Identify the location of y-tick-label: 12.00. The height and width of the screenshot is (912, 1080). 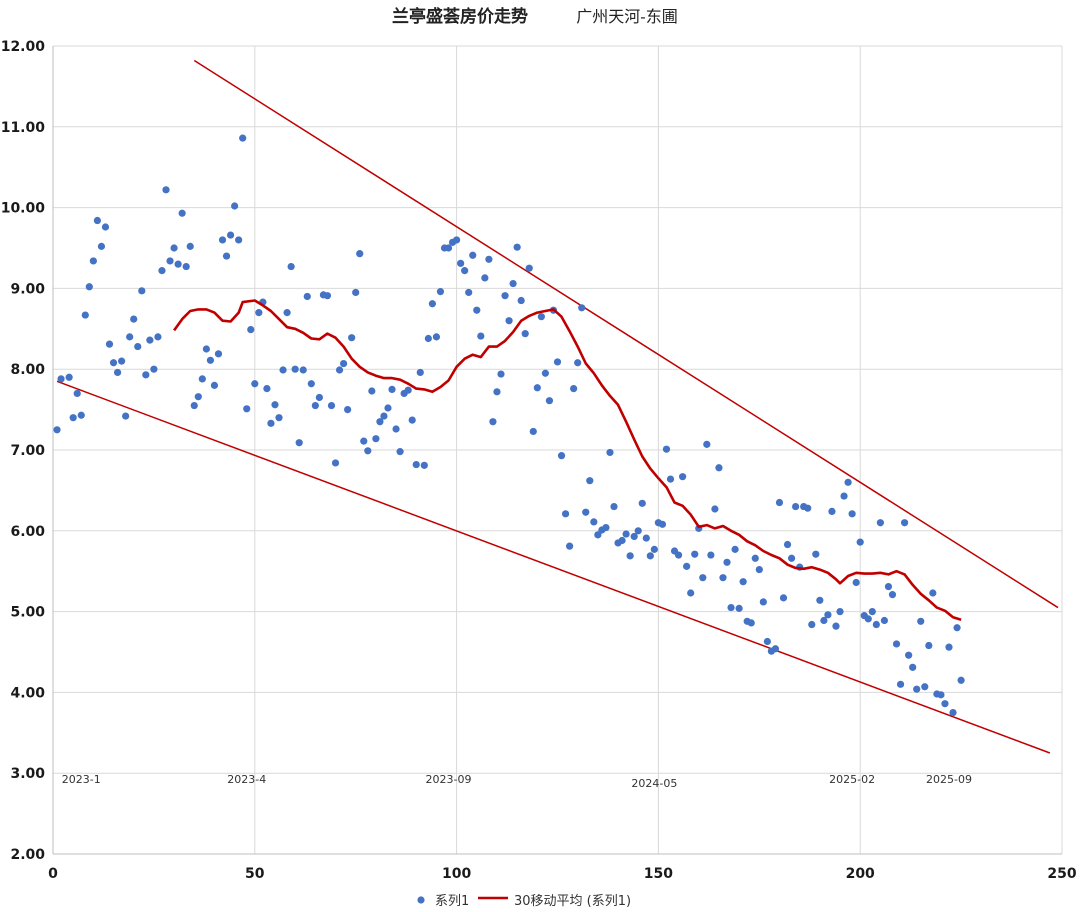
(23, 47).